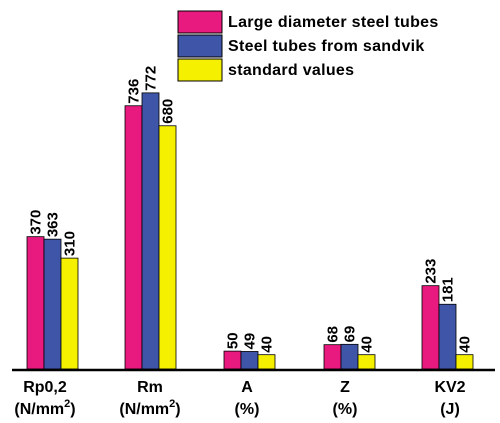  Describe the element at coordinates (168, 111) in the screenshot. I see `value-label-2-series-3: 680` at that location.